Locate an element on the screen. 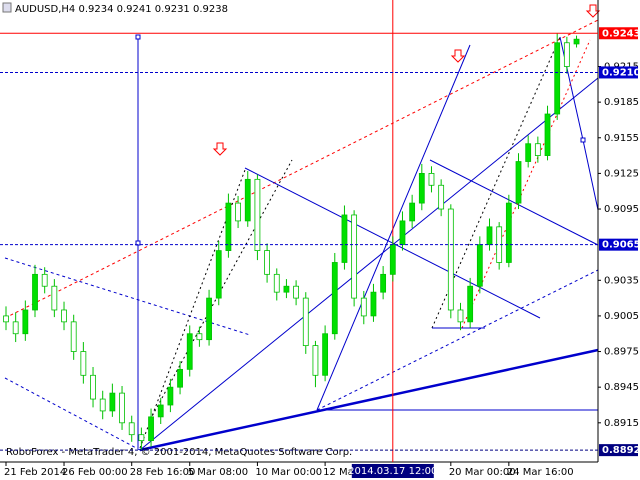  x-tick-label: 24 Mar 16:00 is located at coordinates (540, 472).